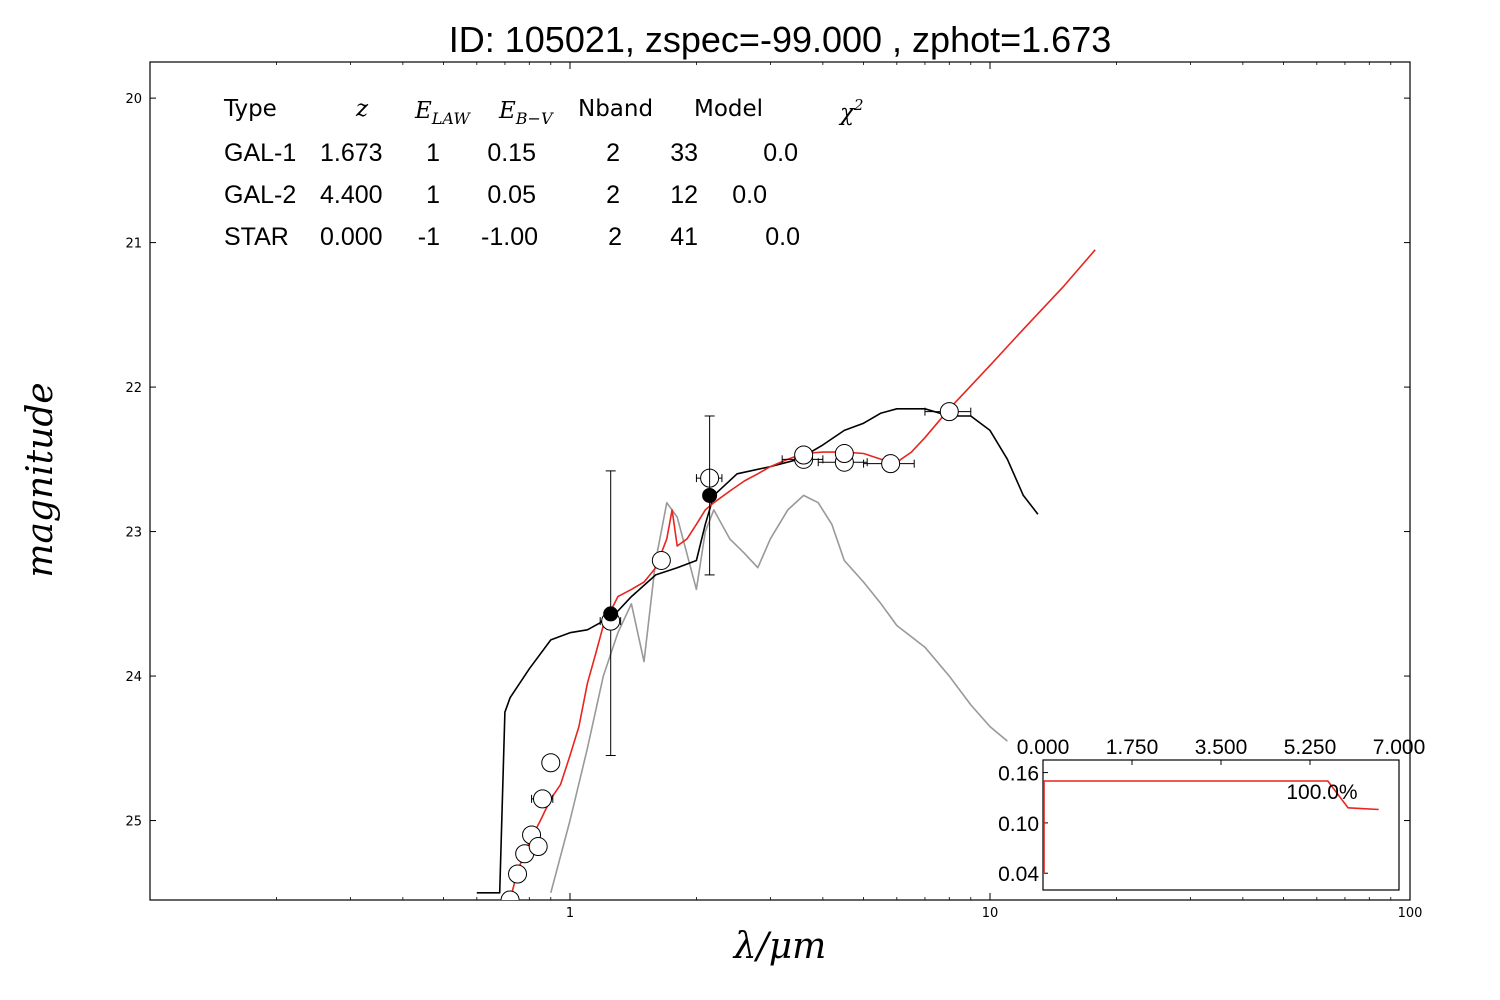 The width and height of the screenshot is (1500, 1000). What do you see at coordinates (1310, 747) in the screenshot?
I see `inset-x-tick-label: 5.250` at bounding box center [1310, 747].